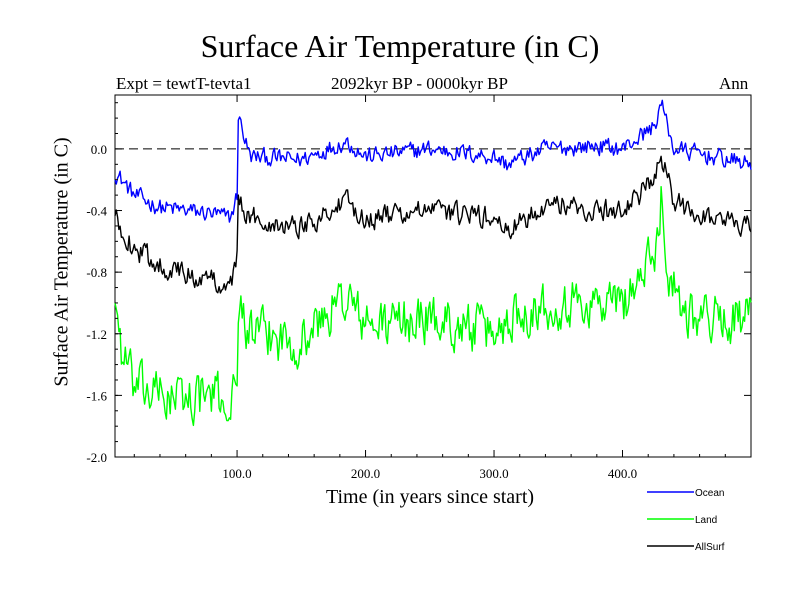  What do you see at coordinates (99, 149) in the screenshot?
I see `y-tick-label: 0.0` at bounding box center [99, 149].